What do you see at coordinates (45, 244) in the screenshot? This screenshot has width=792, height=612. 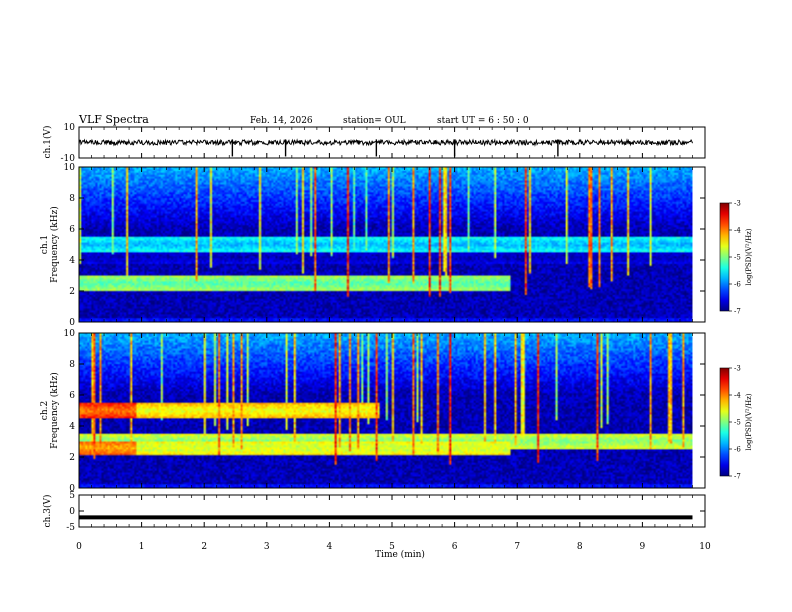 I see `ch1-spectrogram-title: ch.1` at bounding box center [45, 244].